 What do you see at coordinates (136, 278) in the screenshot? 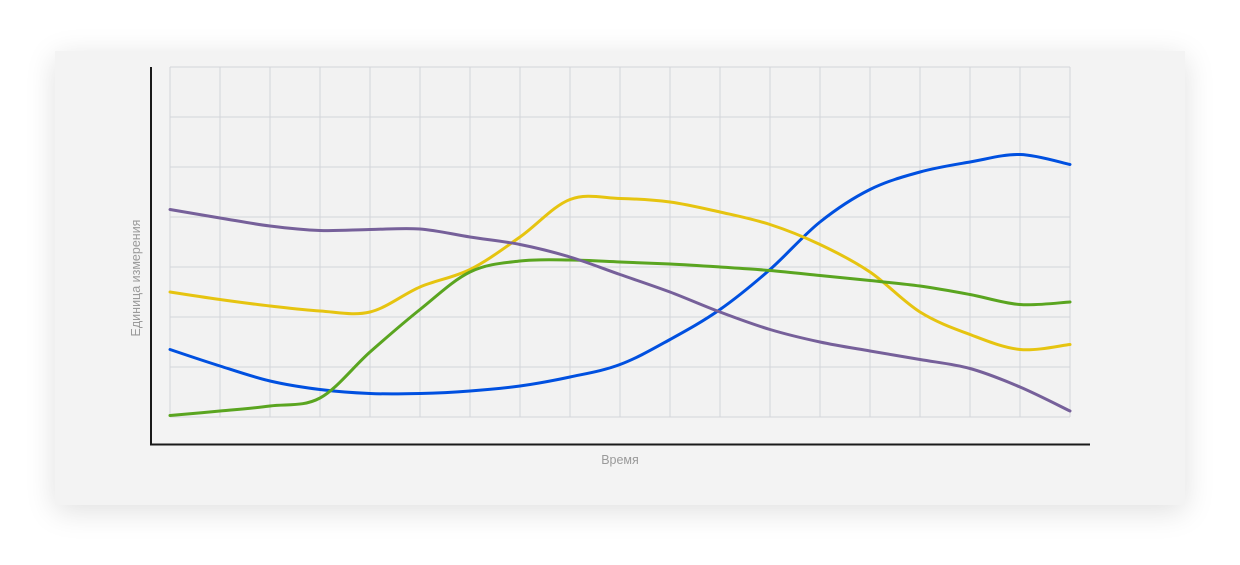
I see `y-axis-label: Единица измерения` at bounding box center [136, 278].